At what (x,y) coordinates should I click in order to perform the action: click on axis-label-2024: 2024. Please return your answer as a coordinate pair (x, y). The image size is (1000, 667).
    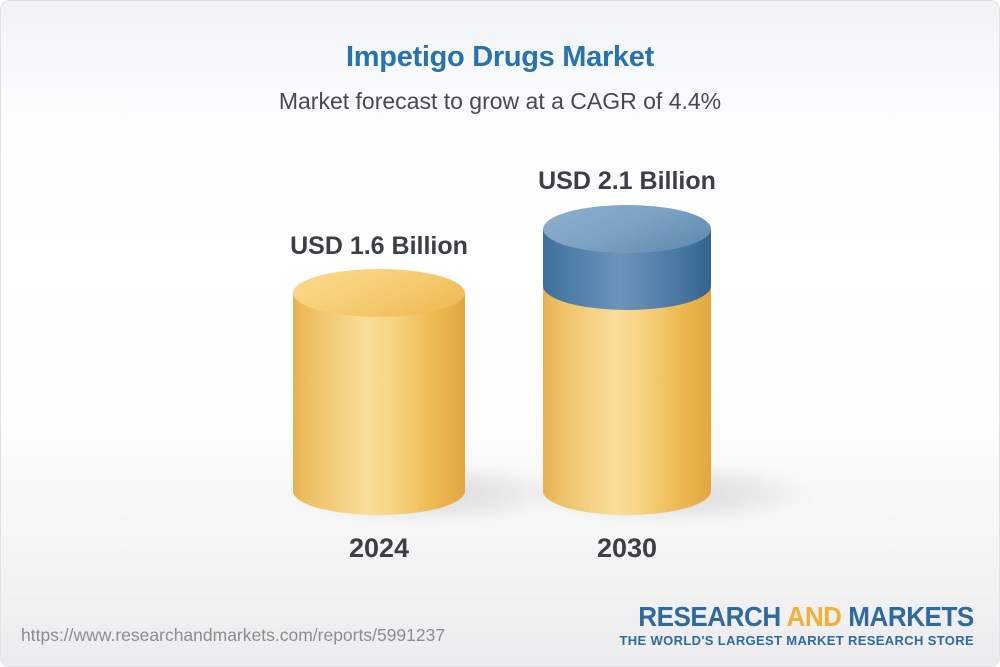
    Looking at the image, I should click on (379, 548).